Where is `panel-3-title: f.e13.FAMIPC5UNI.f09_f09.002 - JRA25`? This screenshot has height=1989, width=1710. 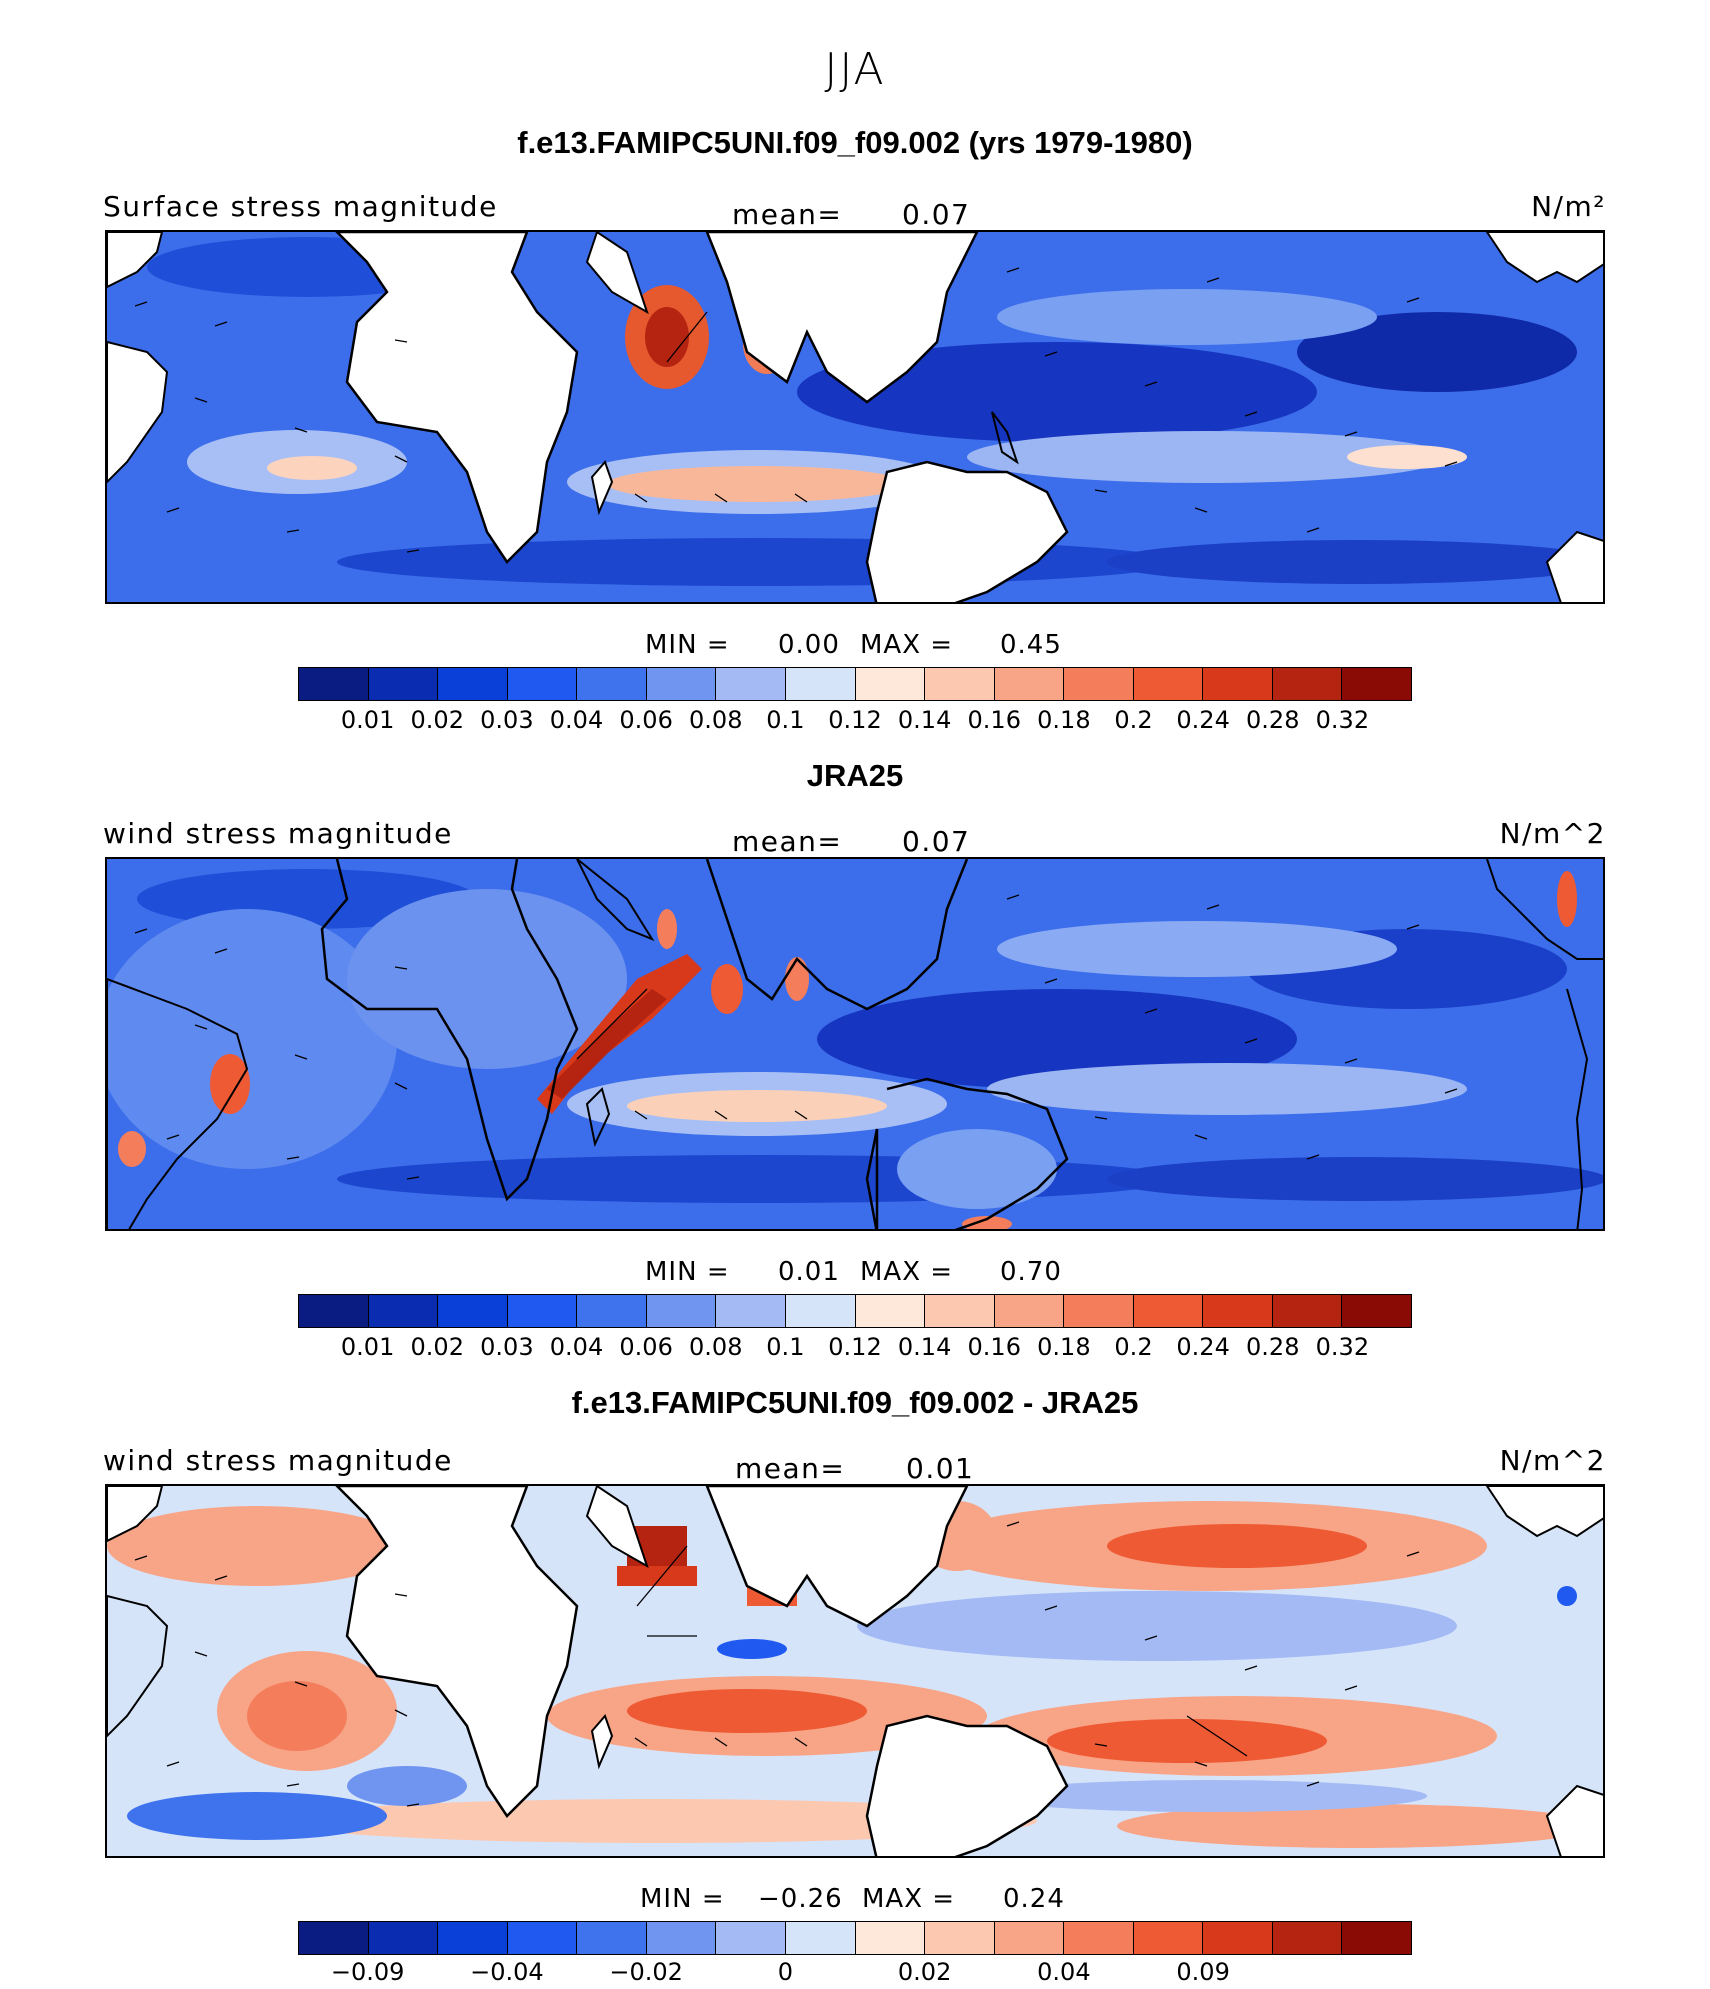
panel-3-title: f.e13.FAMIPC5UNI.f09_f09.002 - JRA25 is located at coordinates (855, 1402).